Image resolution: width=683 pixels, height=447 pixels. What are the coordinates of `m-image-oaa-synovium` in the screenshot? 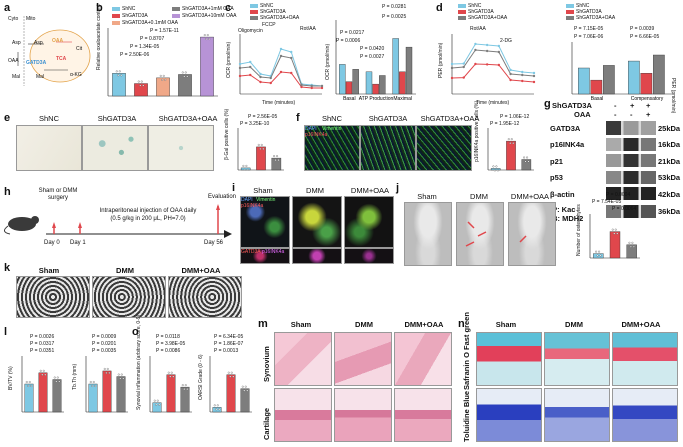 It's located at (423, 359).